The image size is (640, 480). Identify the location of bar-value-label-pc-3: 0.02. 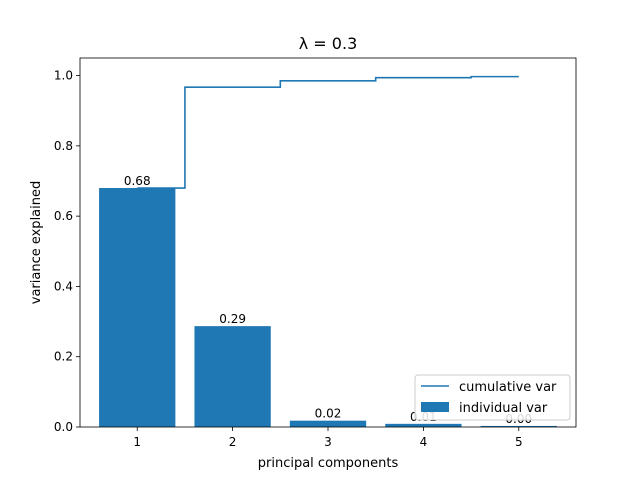
(328, 414).